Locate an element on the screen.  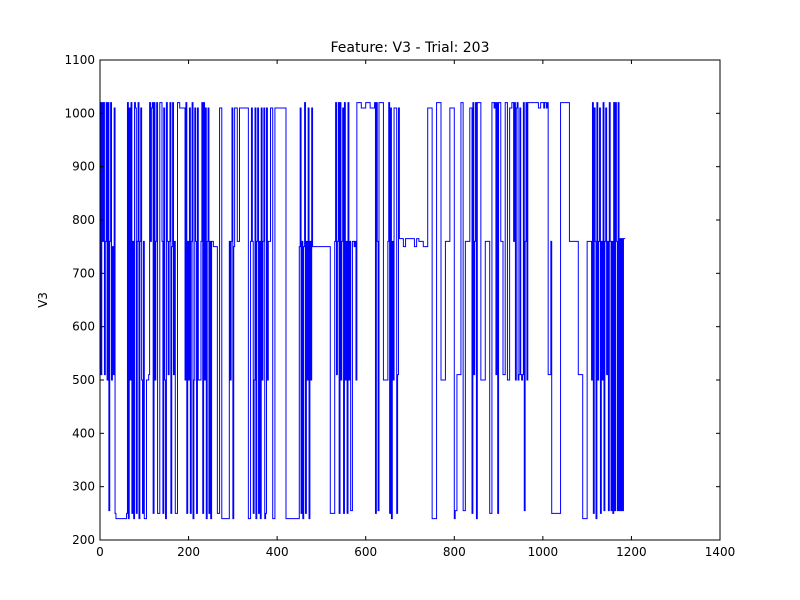
y-tick-label: 1100 is located at coordinates (79, 60).